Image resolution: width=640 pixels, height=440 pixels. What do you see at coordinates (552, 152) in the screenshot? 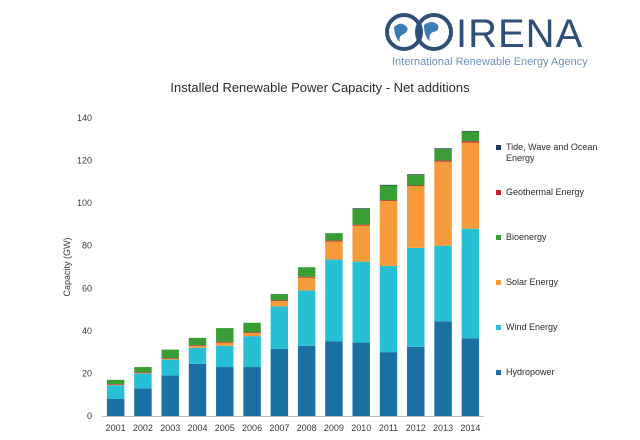
I see `legend-label: Tide, Wave and Ocean Energy` at bounding box center [552, 152].